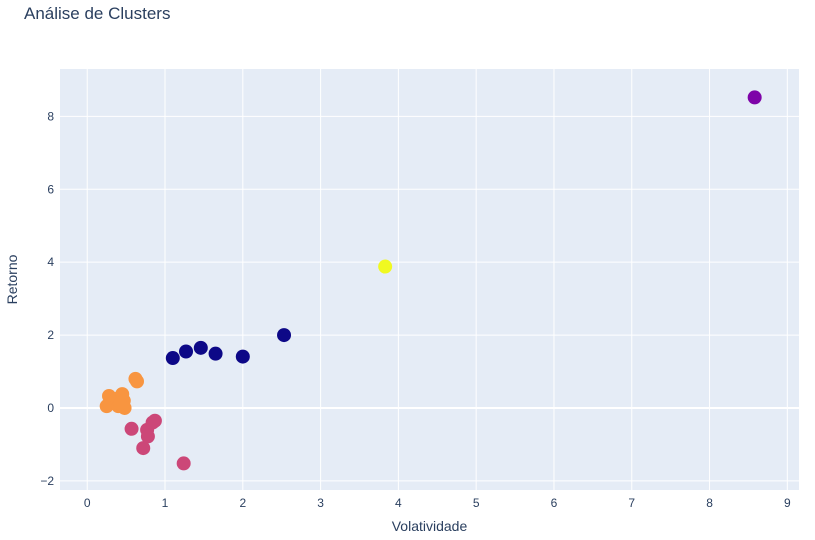 The height and width of the screenshot is (540, 815). Describe the element at coordinates (709, 503) in the screenshot. I see `x-tick-label: 8` at that location.